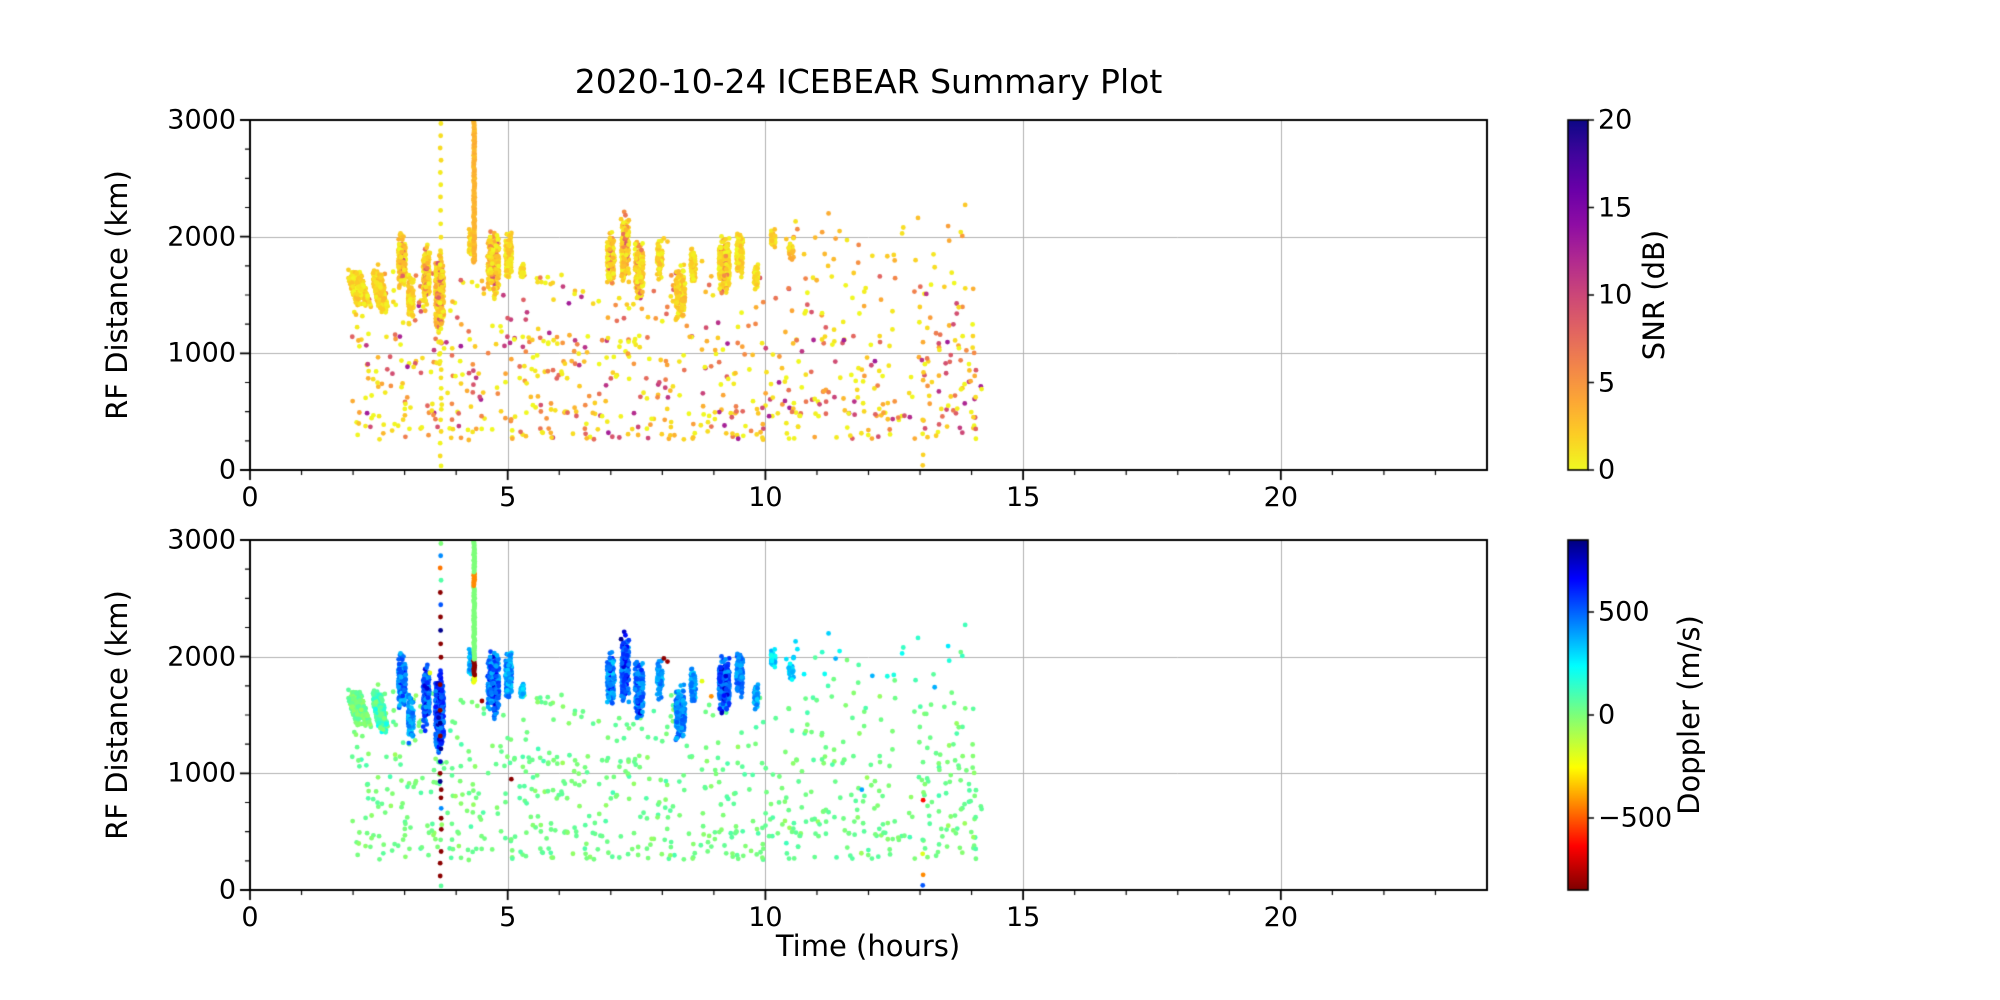  Describe the element at coordinates (1615, 120) in the screenshot. I see `colorbar-tick-label: 20` at that location.